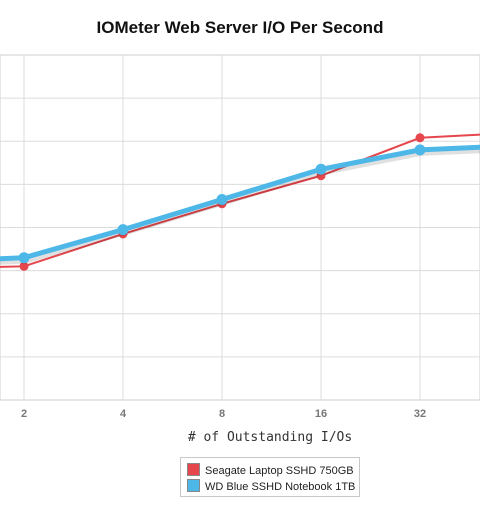 This screenshot has height=528, width=480. I want to click on x-tick-label: 2, so click(24, 414).